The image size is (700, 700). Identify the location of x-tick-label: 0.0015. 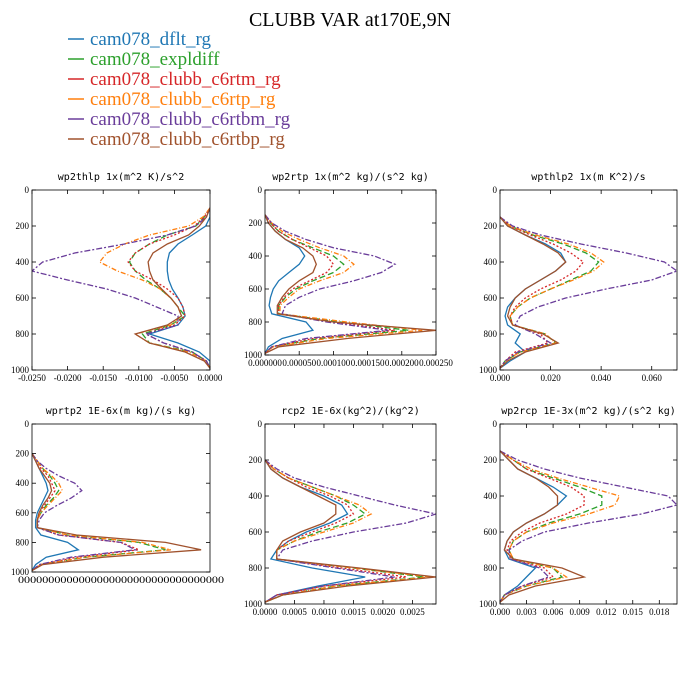
(353, 612).